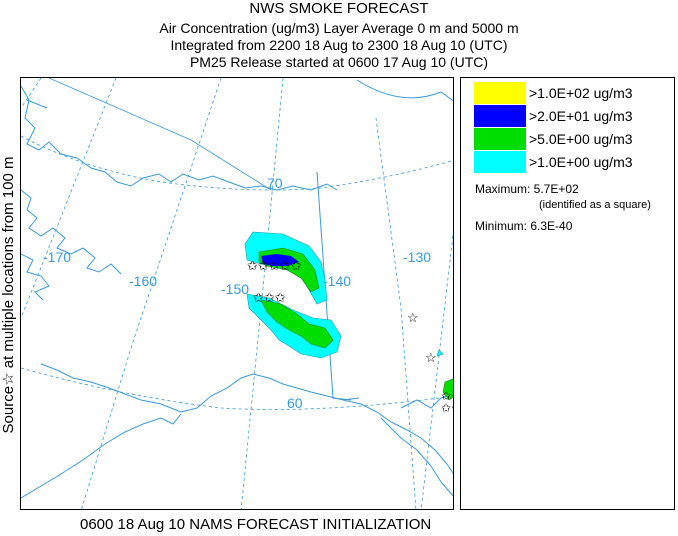  What do you see at coordinates (275, 183) in the screenshot?
I see `lat-label-70: 70` at bounding box center [275, 183].